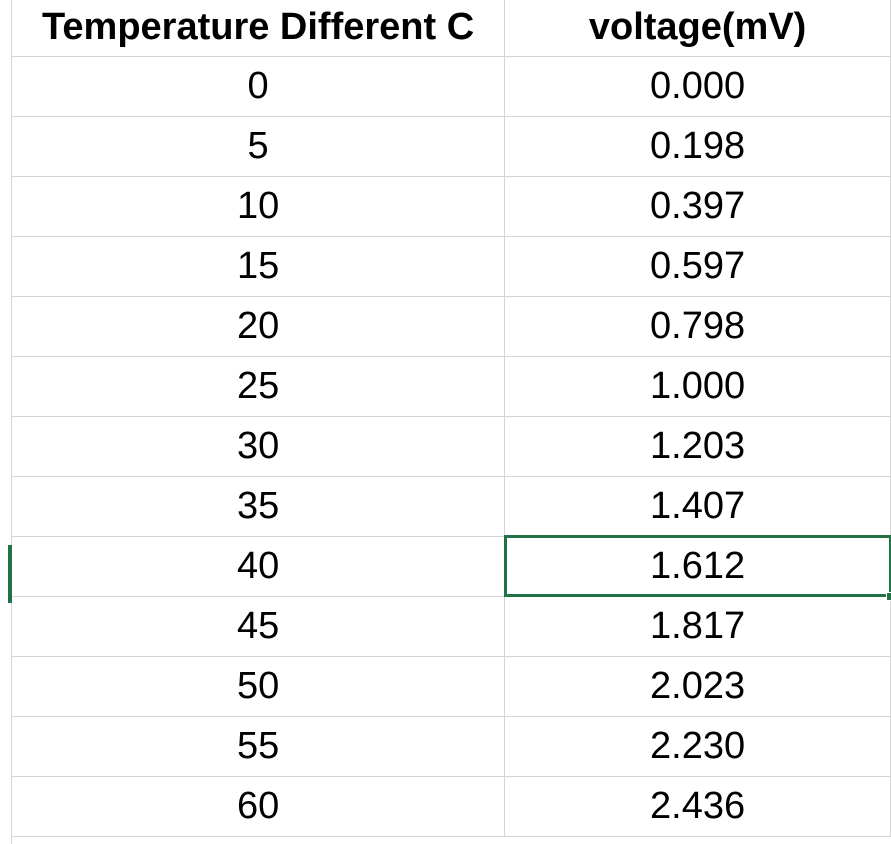 This screenshot has width=891, height=844. I want to click on temperature-cell: 20, so click(259, 326).